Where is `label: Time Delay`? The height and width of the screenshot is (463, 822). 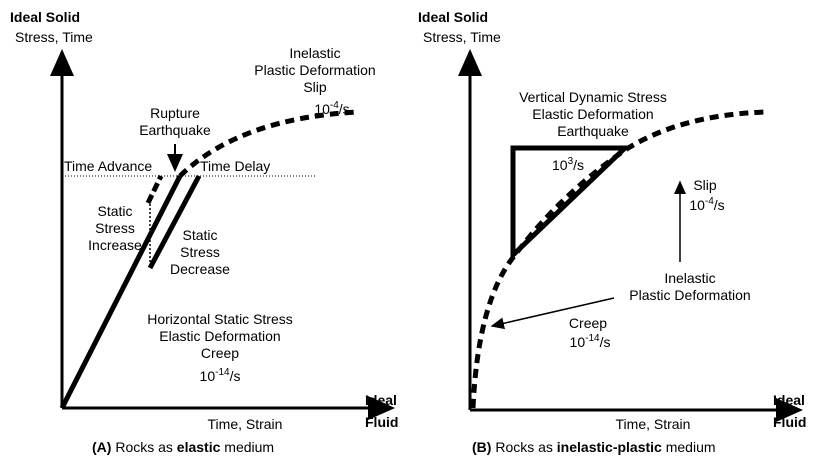 label: Time Delay is located at coordinates (235, 166).